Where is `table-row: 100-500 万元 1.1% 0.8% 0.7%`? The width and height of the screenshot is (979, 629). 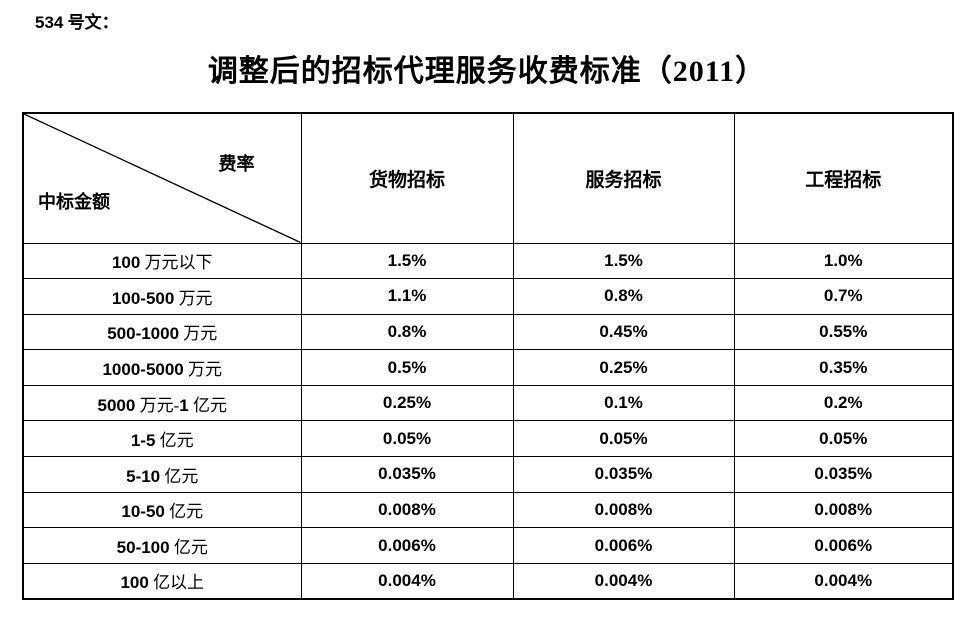 table-row: 100-500 万元 1.1% 0.8% 0.7% is located at coordinates (488, 296).